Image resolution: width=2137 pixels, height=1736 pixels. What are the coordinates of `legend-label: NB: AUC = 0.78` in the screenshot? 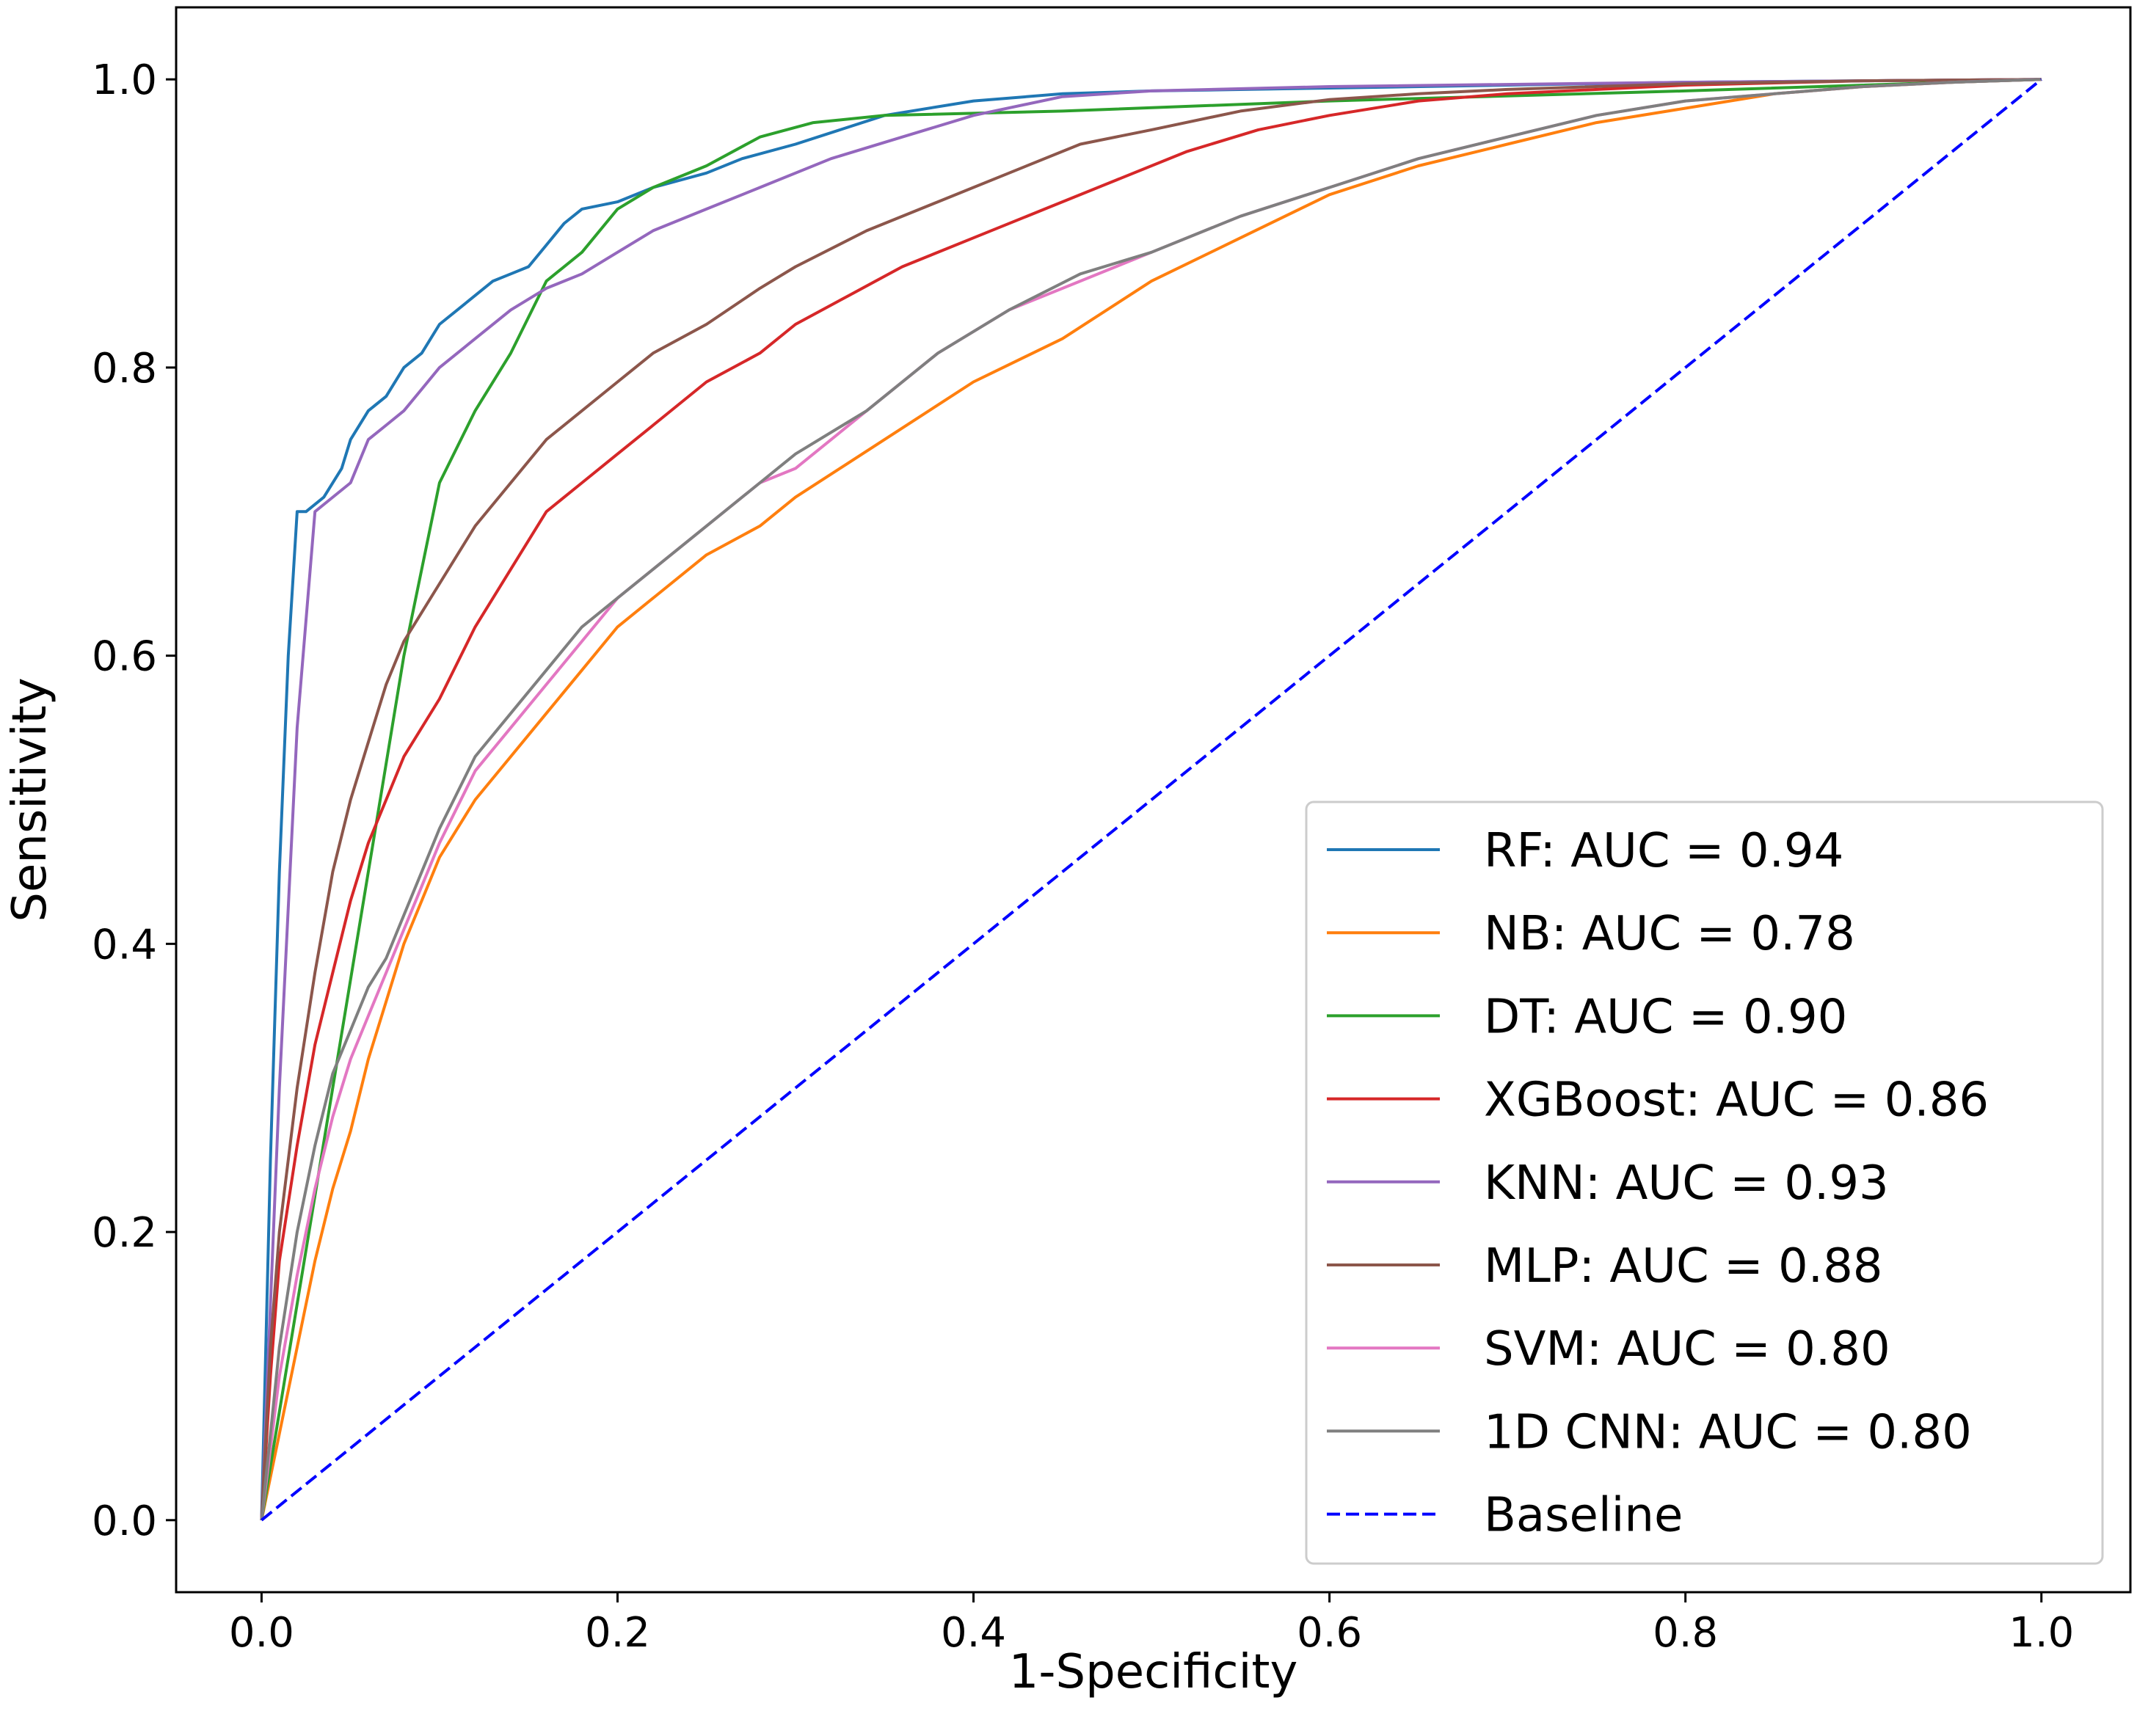 It's located at (1669, 934).